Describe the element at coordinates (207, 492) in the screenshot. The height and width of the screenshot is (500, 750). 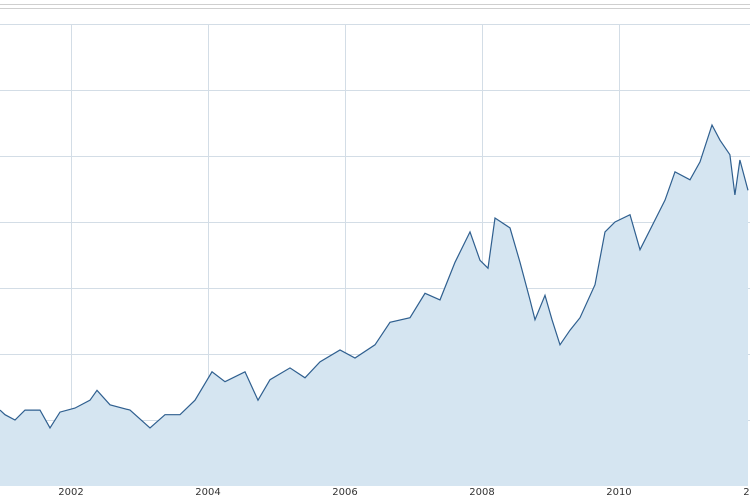
I see `x-tick-label: 2004` at that location.